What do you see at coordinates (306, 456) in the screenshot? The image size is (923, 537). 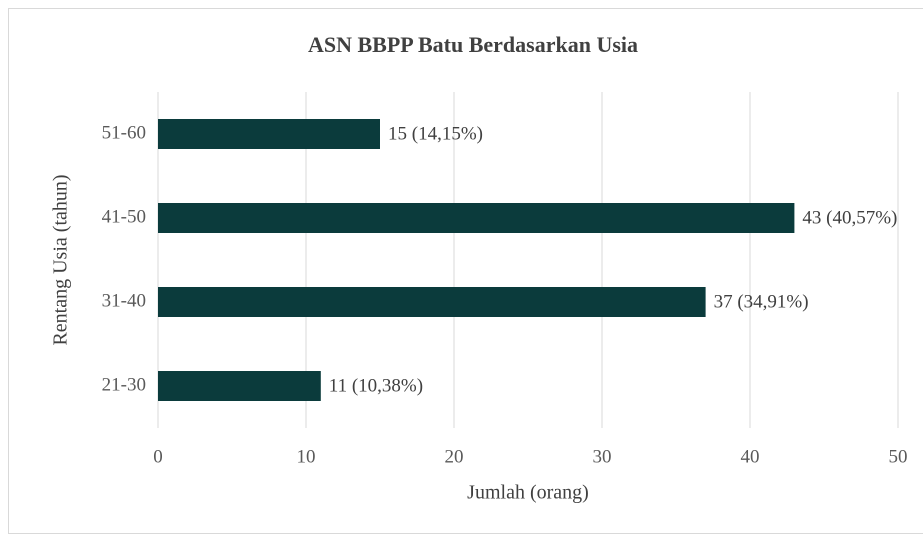 I see `x-tick-label: 10` at bounding box center [306, 456].